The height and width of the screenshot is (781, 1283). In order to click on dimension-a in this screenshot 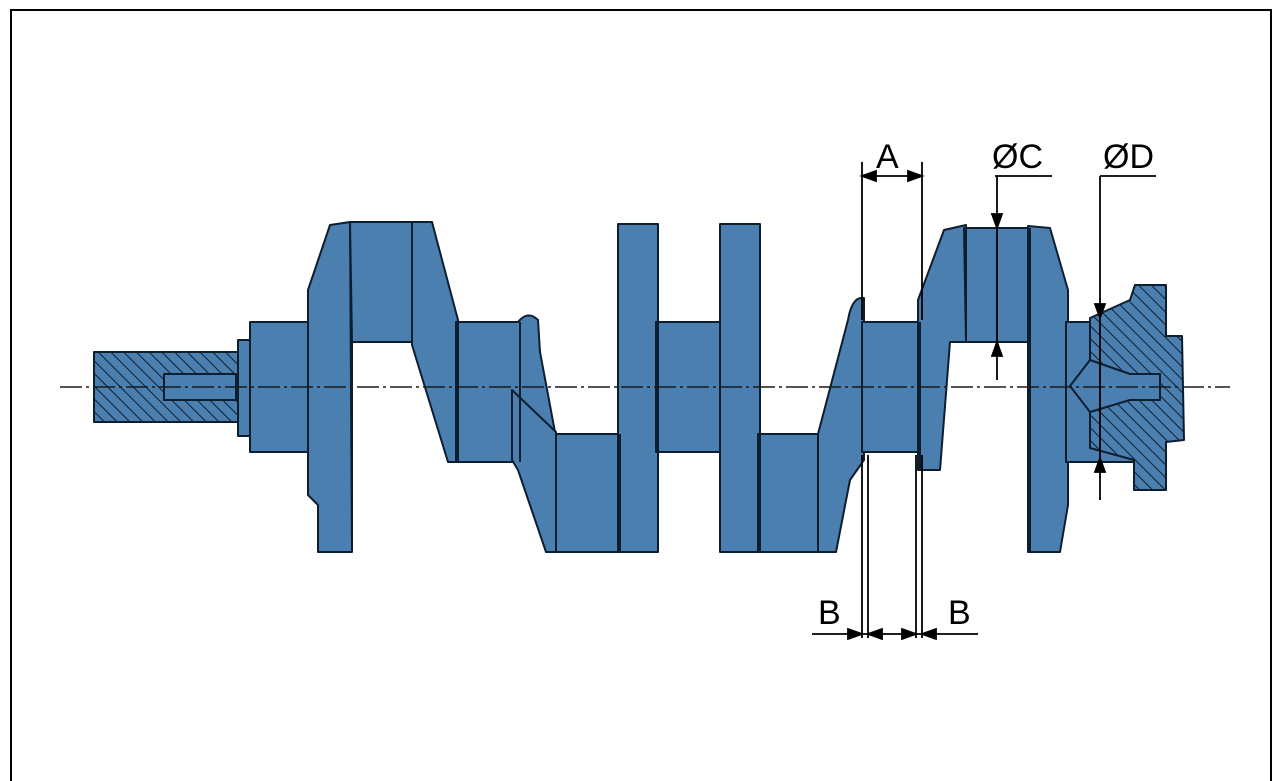, I will do `click(892, 241)`.